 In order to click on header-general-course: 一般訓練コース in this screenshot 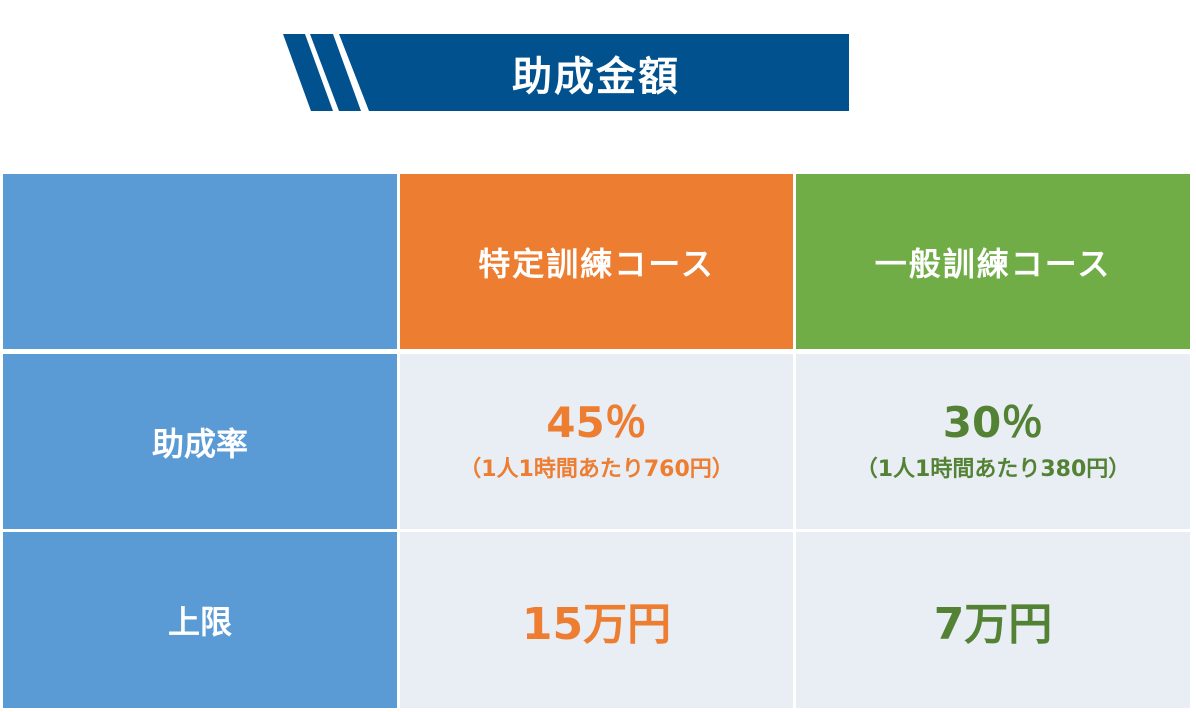, I will do `click(993, 261)`.